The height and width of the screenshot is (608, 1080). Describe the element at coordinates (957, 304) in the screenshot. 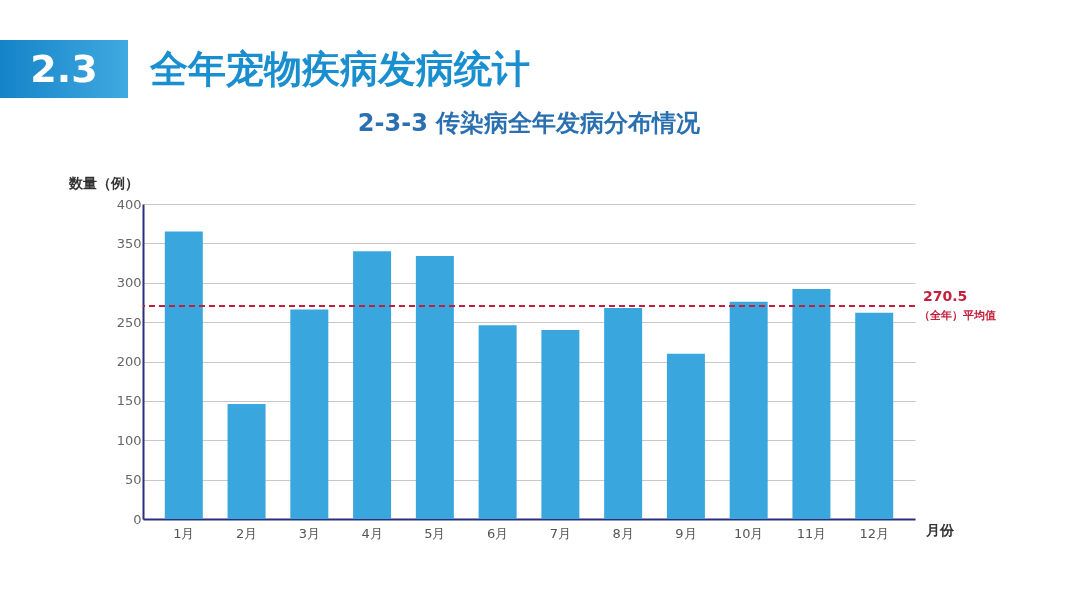

I see `ref-line-label: 270.5 （全年）平均值` at that location.